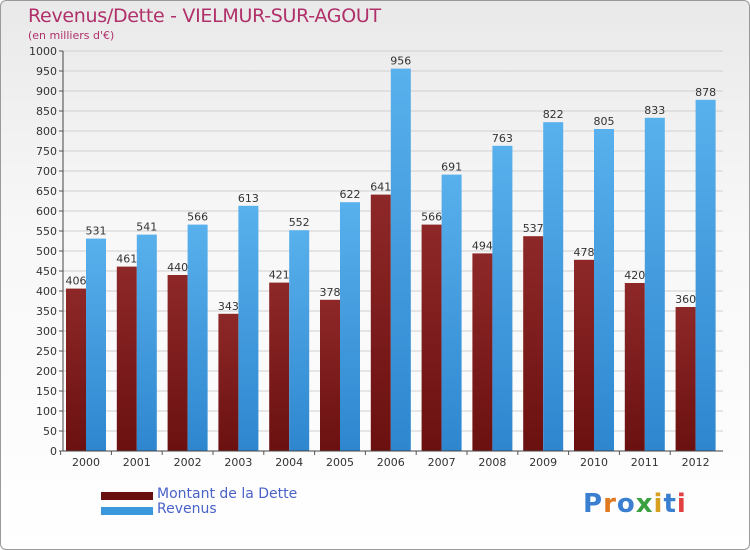  I want to click on x-tick-label-2010: 2010, so click(594, 462).